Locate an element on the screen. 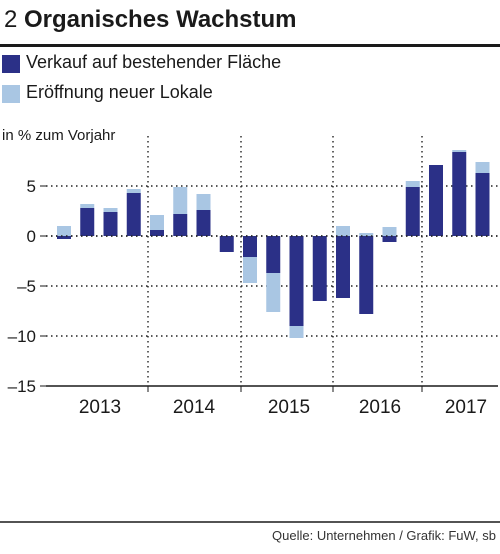  y-tick-label: 0 is located at coordinates (31, 236).